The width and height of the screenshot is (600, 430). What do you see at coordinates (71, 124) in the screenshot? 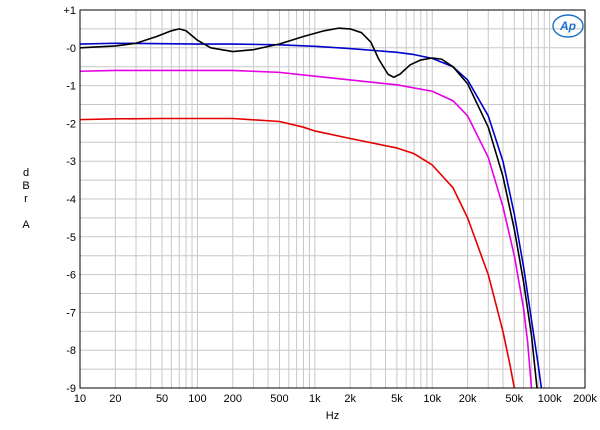
I see `y-tick-label: -2` at bounding box center [71, 124].